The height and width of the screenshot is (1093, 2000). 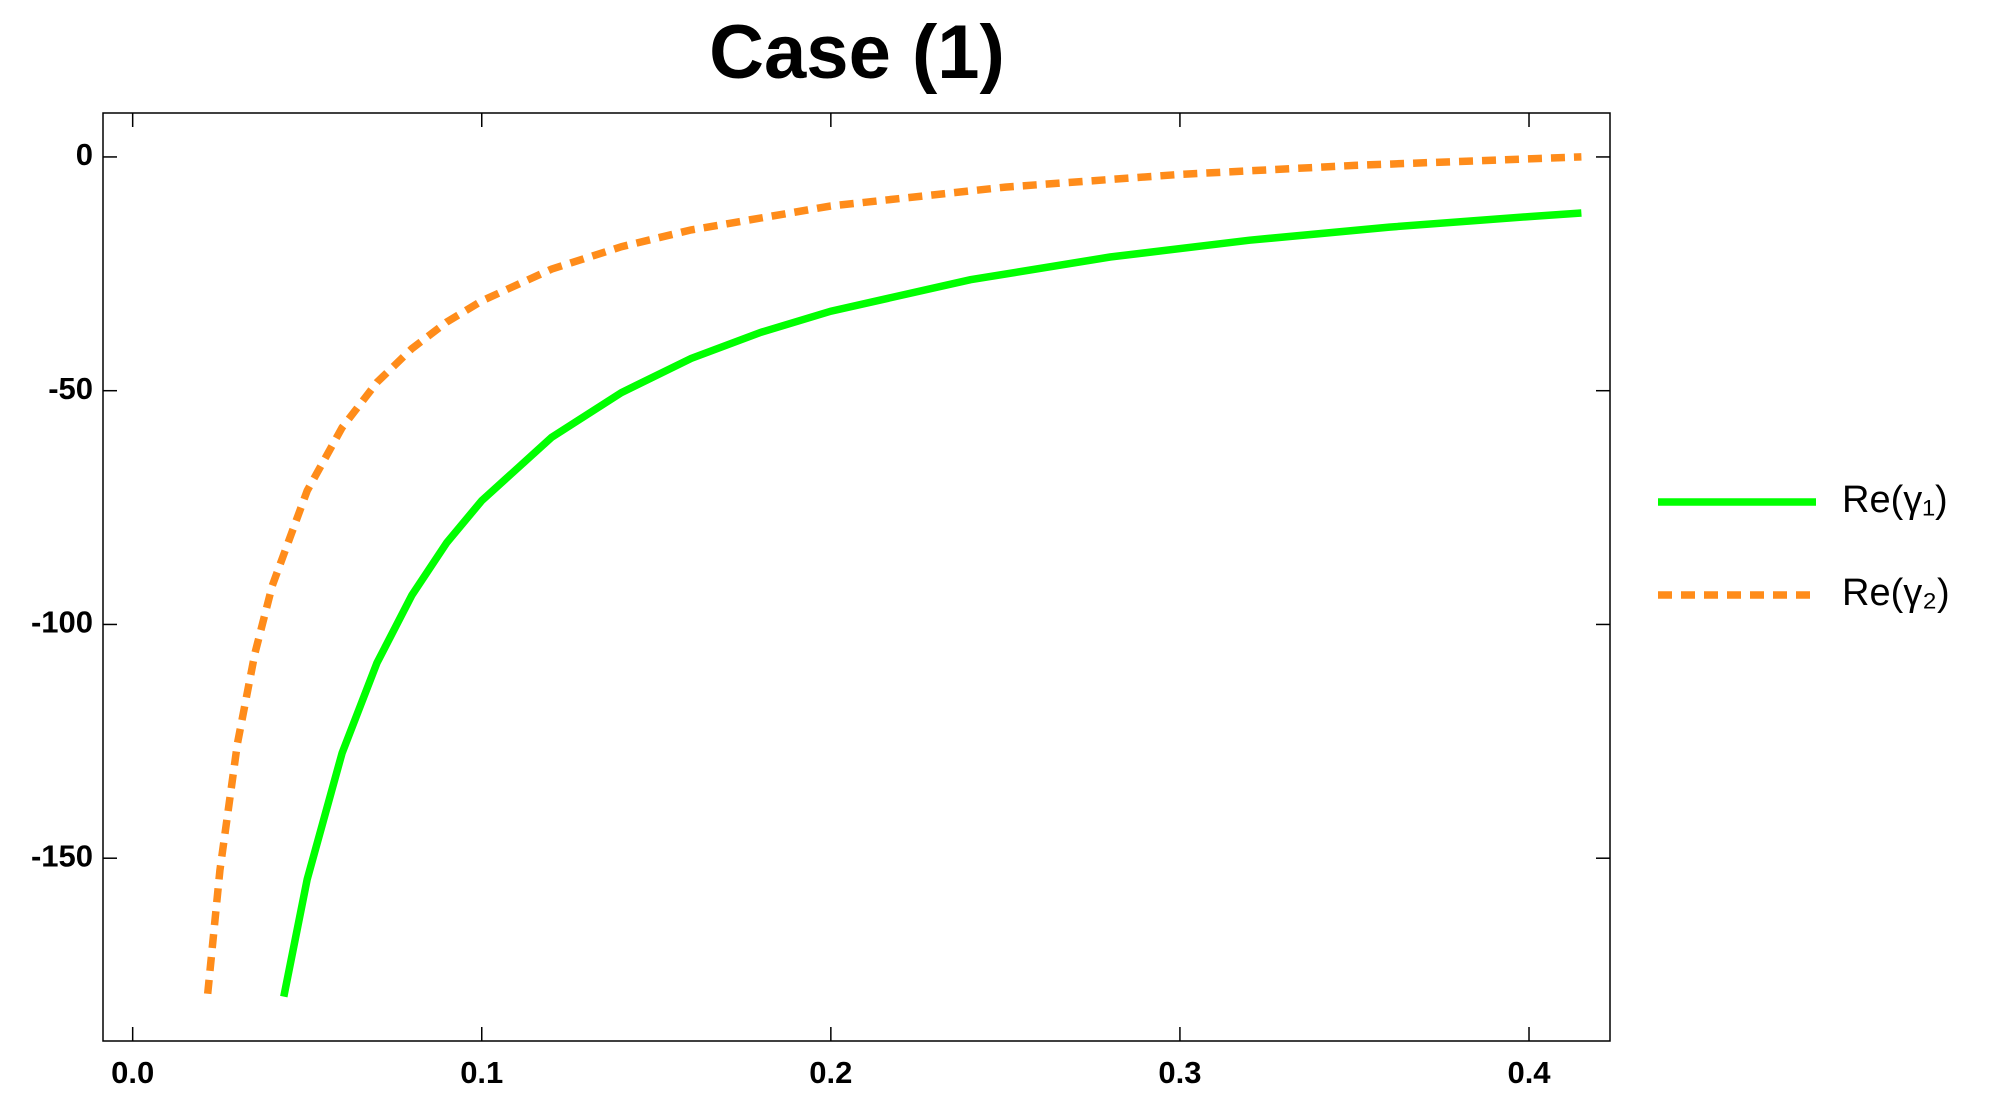 I want to click on x-tick-label: 0.4, so click(x=1529, y=1072).